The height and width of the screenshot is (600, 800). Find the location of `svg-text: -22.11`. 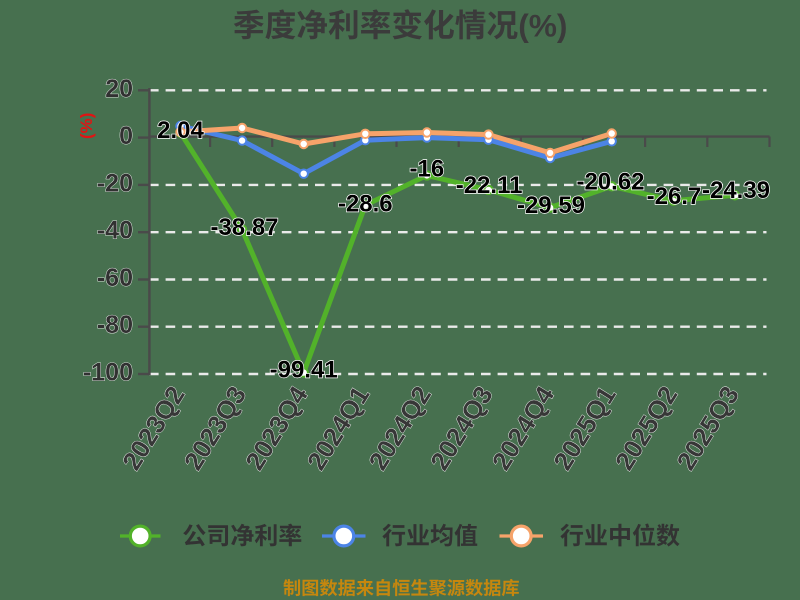

svg-text: -22.11 is located at coordinates (489, 185).